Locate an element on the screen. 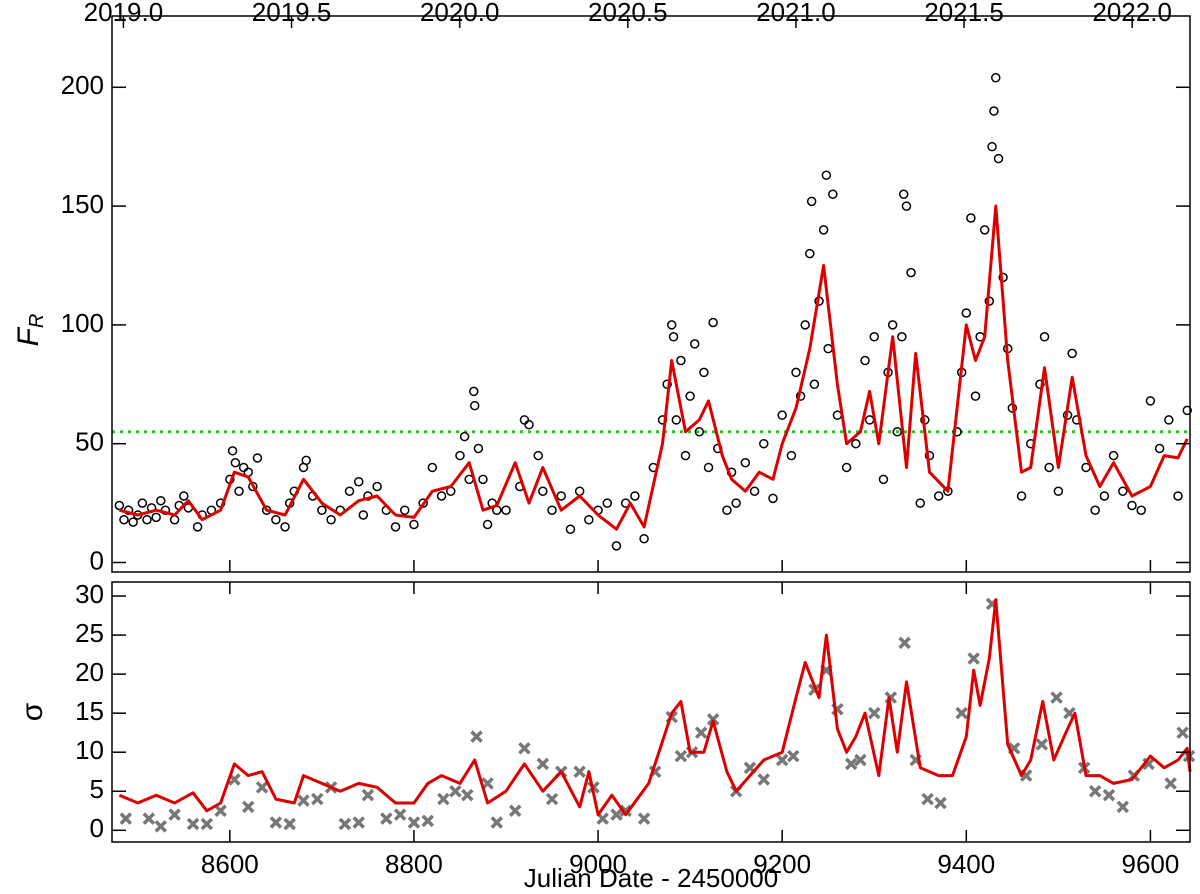 The image size is (1200, 894). x-tick-label: 8800 is located at coordinates (414, 864).